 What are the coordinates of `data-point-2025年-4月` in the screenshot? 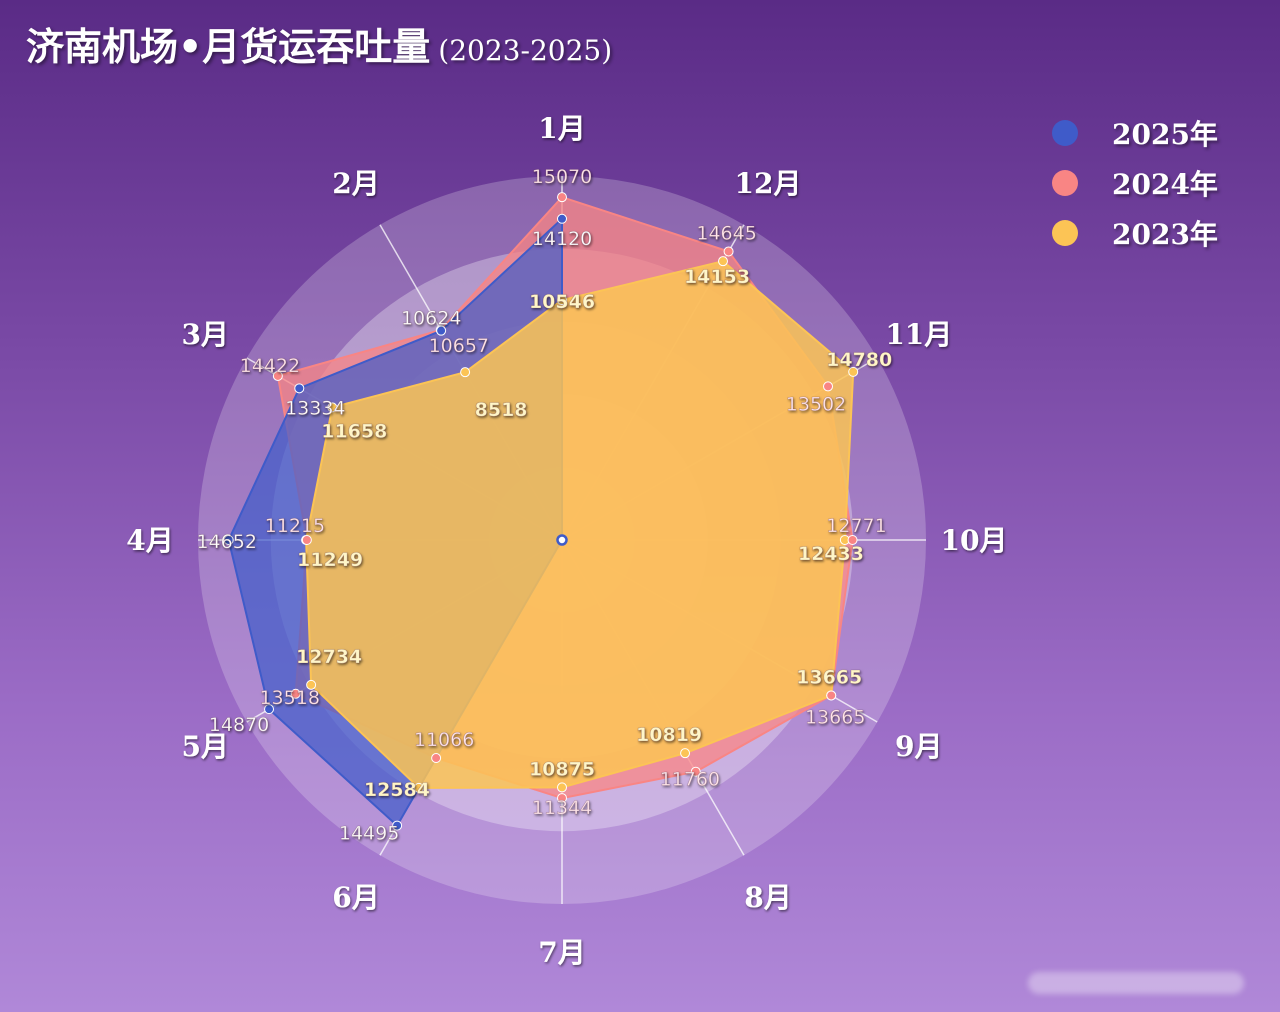 It's located at (228, 540).